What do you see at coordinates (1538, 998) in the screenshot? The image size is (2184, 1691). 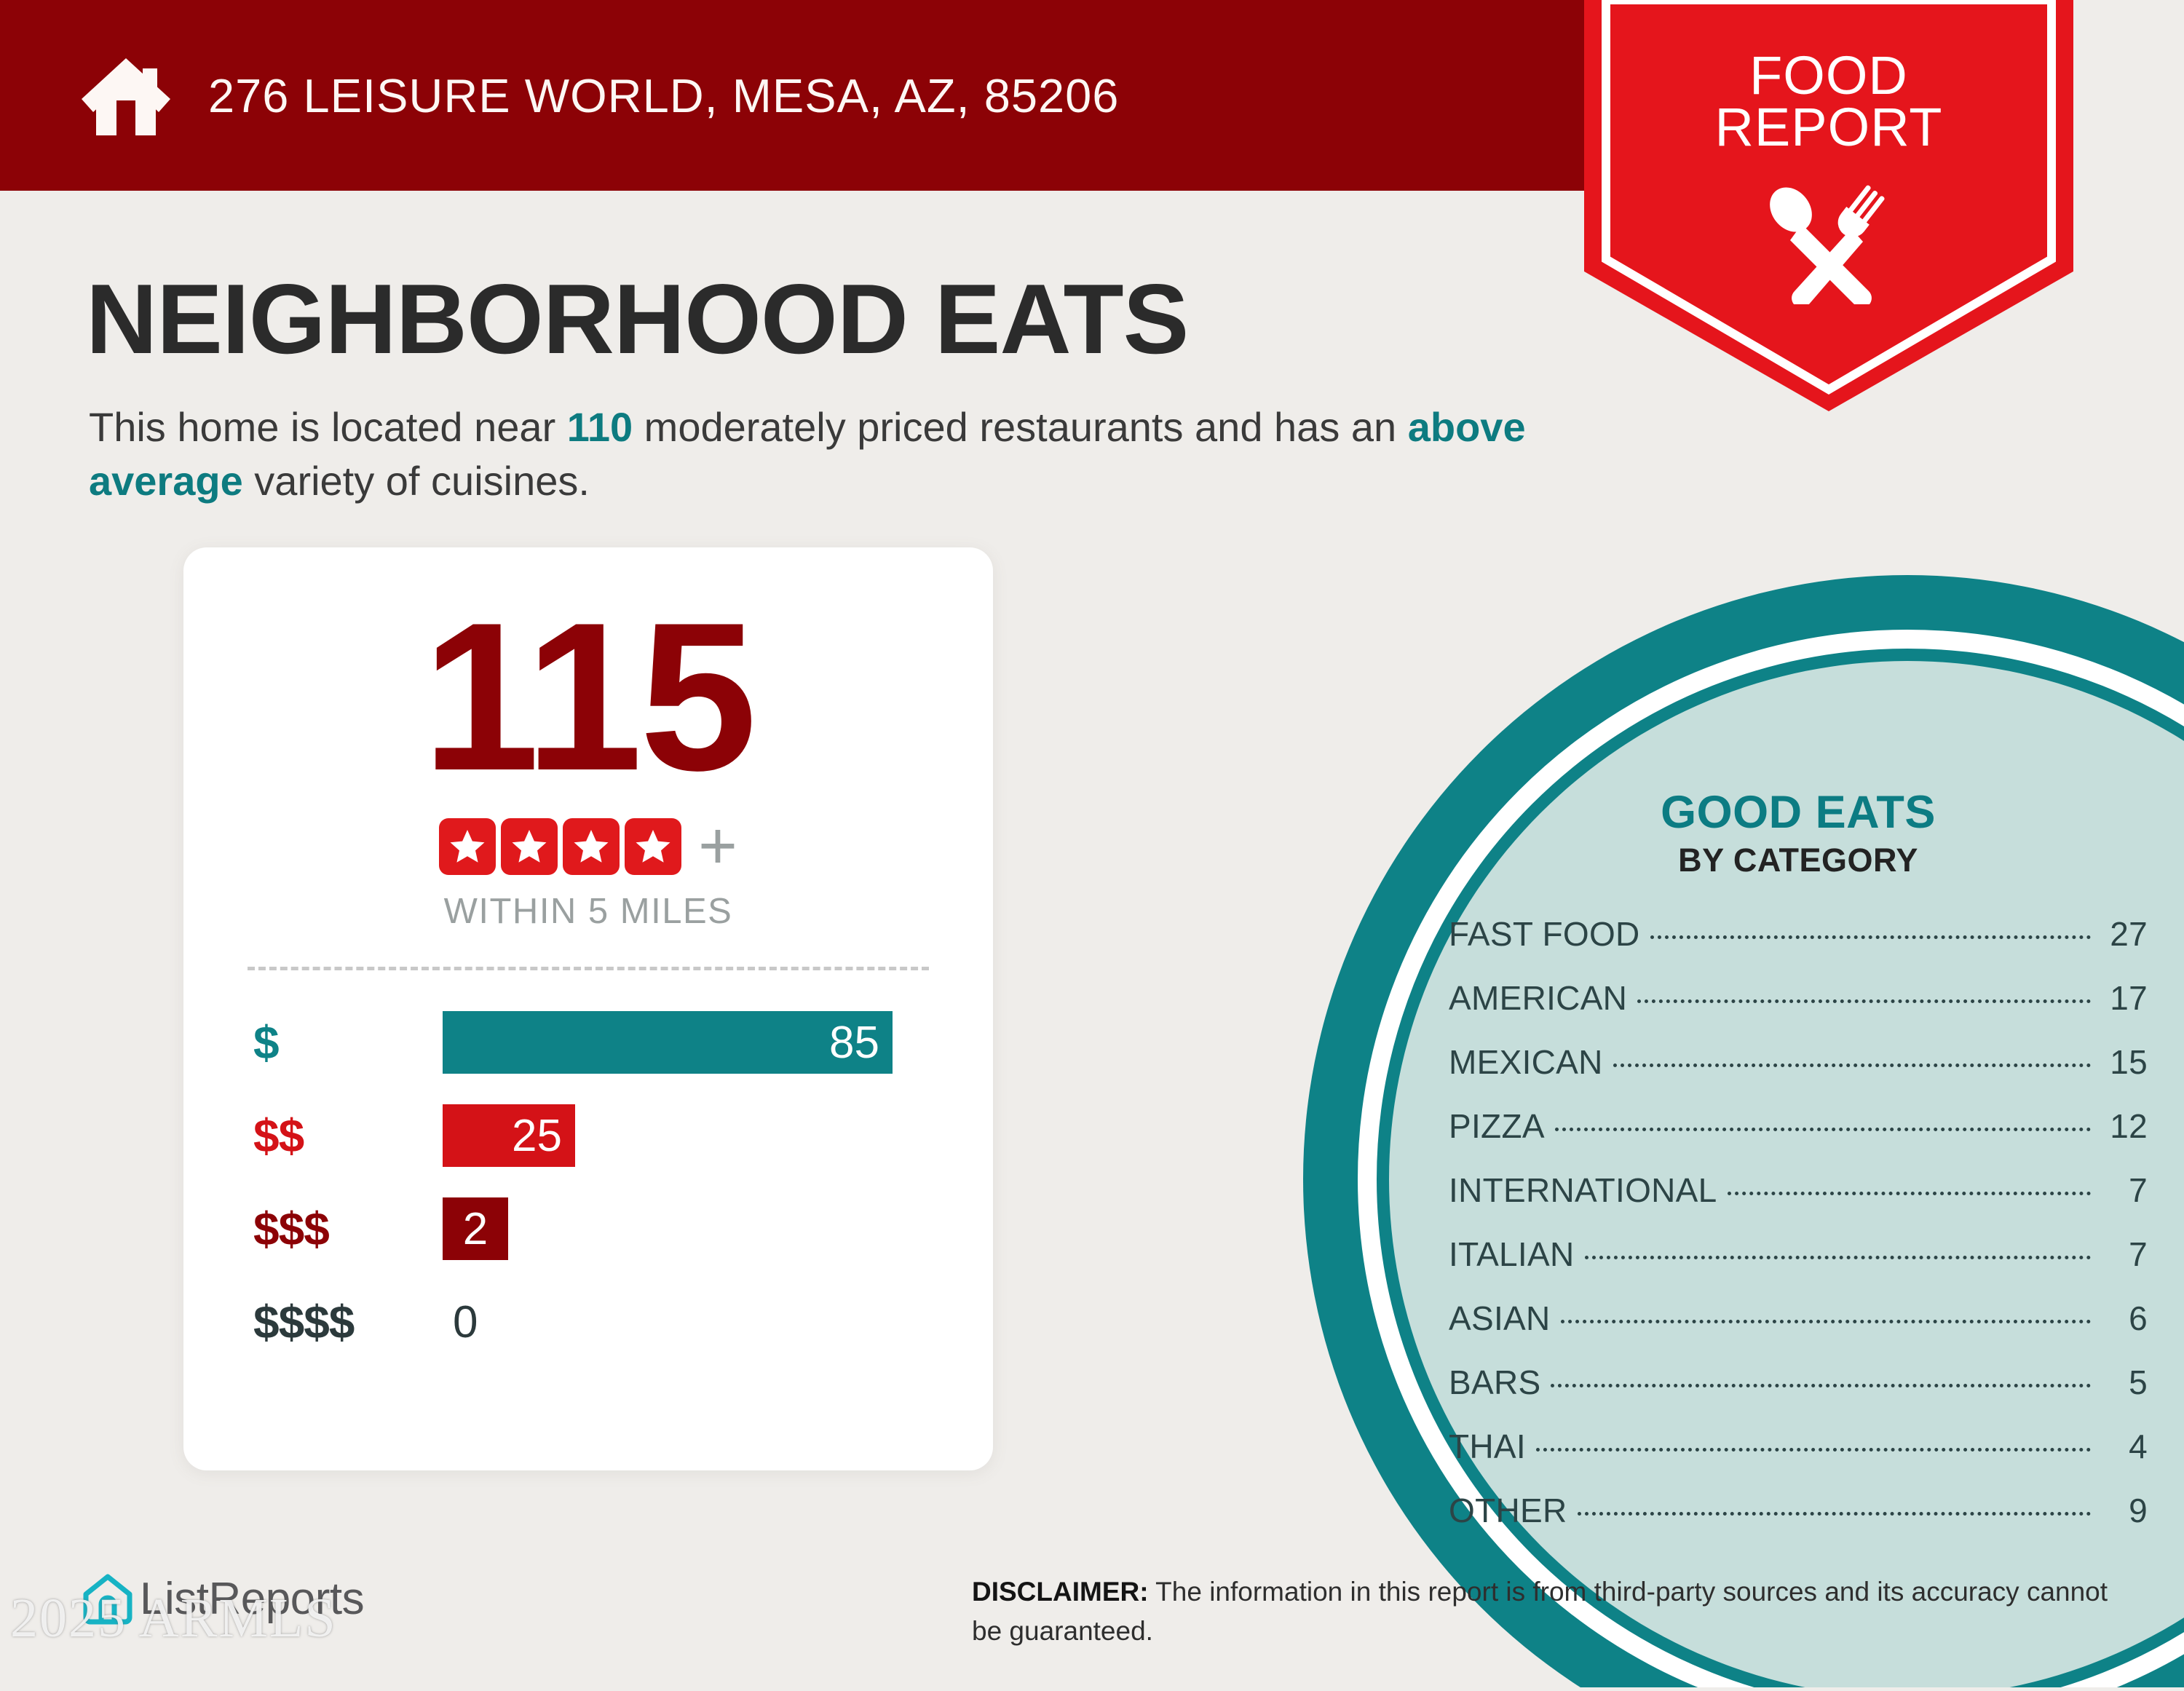 I see `category-name: AMERICAN` at bounding box center [1538, 998].